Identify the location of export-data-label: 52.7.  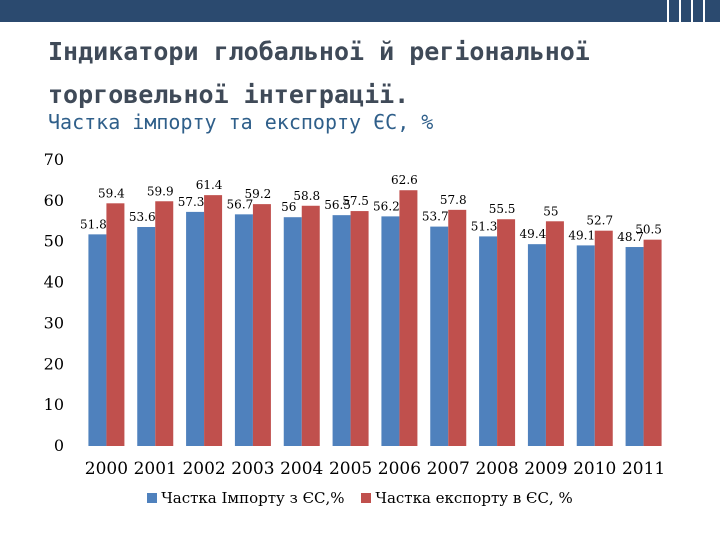
(599, 221).